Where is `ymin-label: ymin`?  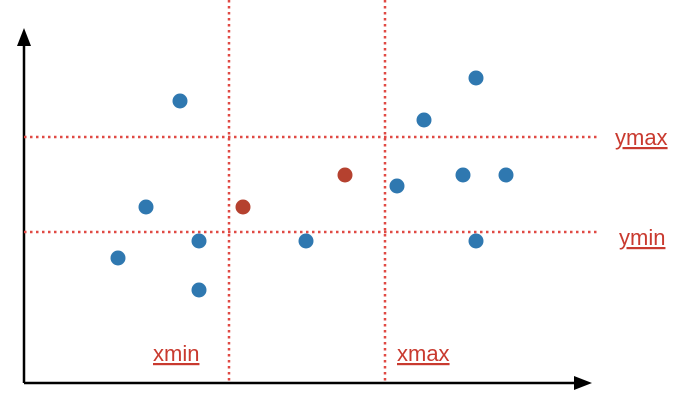 ymin-label: ymin is located at coordinates (642, 237).